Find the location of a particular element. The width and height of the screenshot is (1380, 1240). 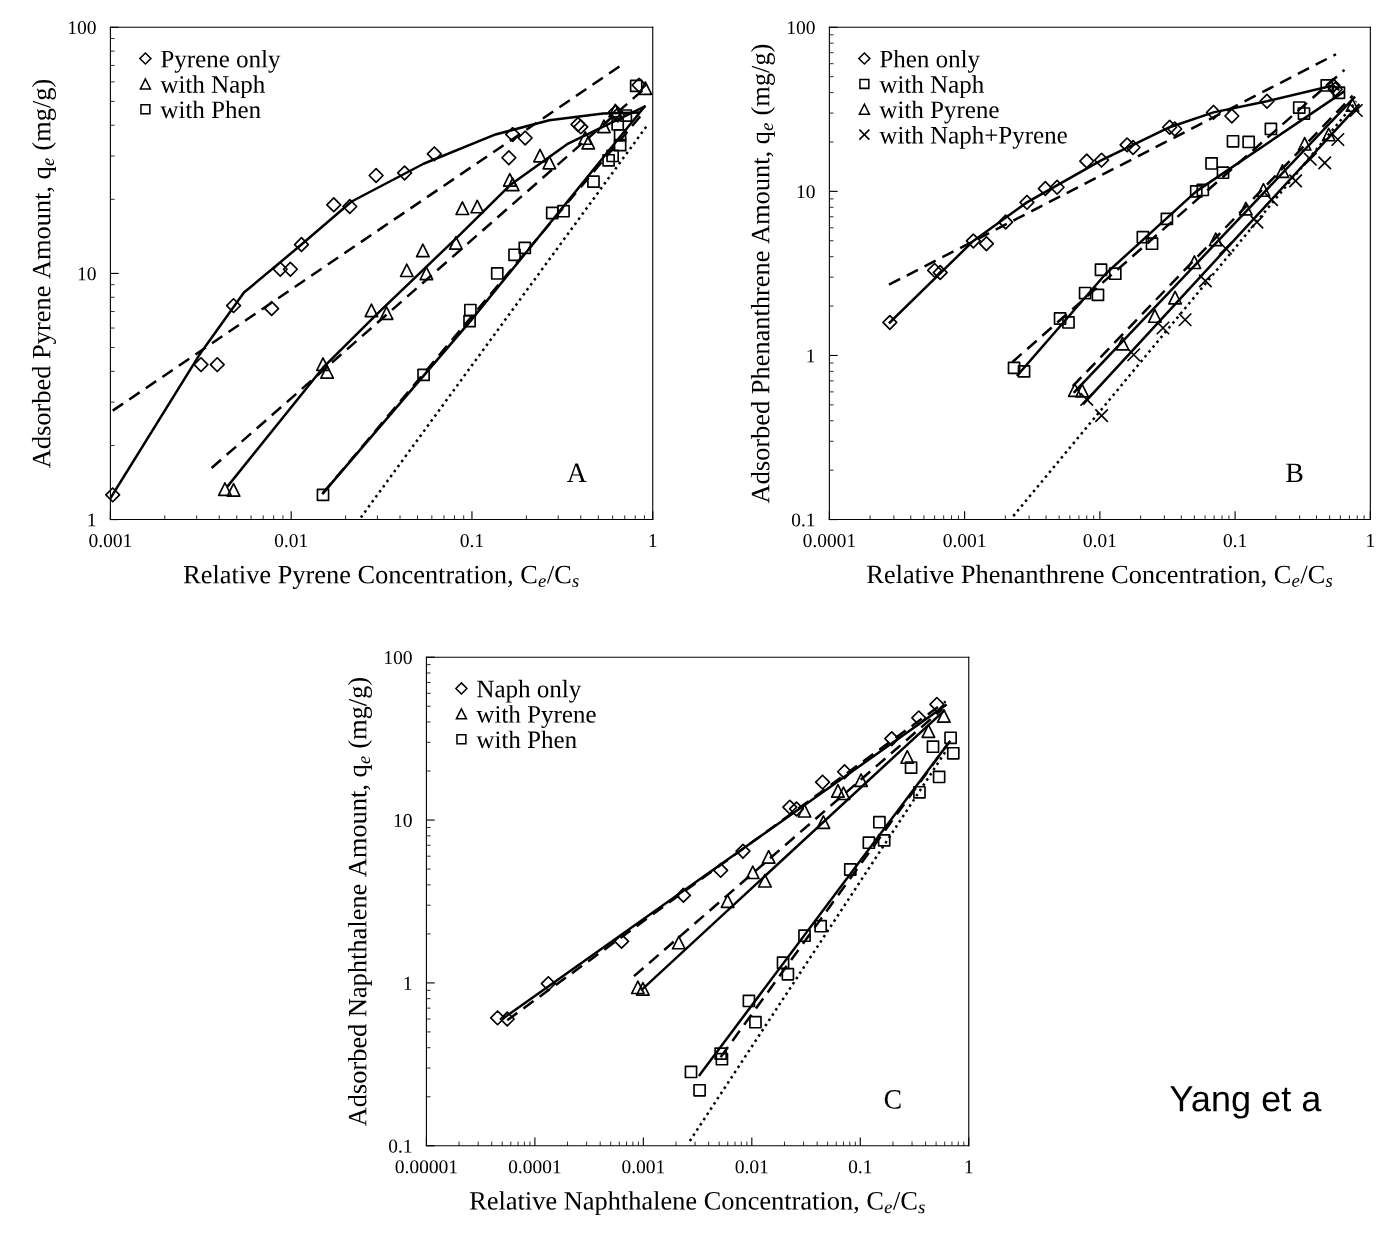

y-axis-title: Adsorbed Phenanthrene Amount, q$_{e}$ (mg/g) is located at coordinates (762, 274).